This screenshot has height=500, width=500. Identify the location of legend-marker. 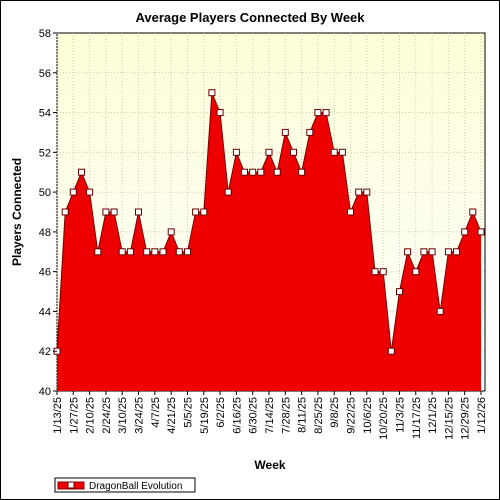
(71, 485).